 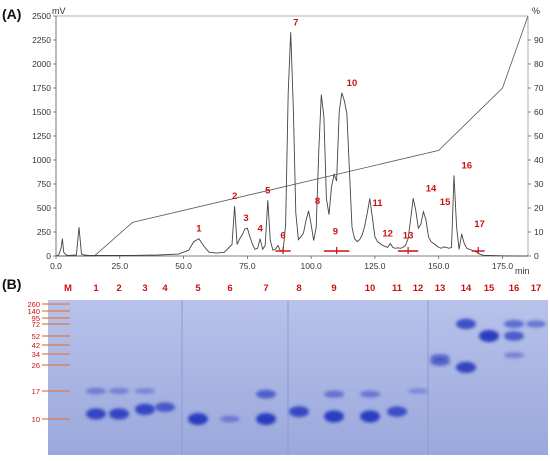 I want to click on marker-label: 260, so click(x=33, y=304).